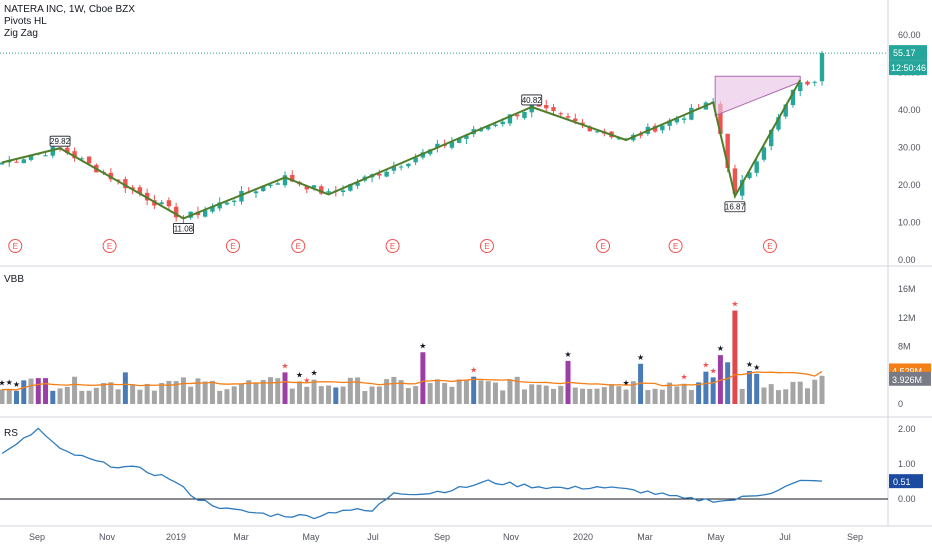 This screenshot has width=932, height=555. Describe the element at coordinates (900, 404) in the screenshot. I see `volume-axis-tick: 0` at that location.